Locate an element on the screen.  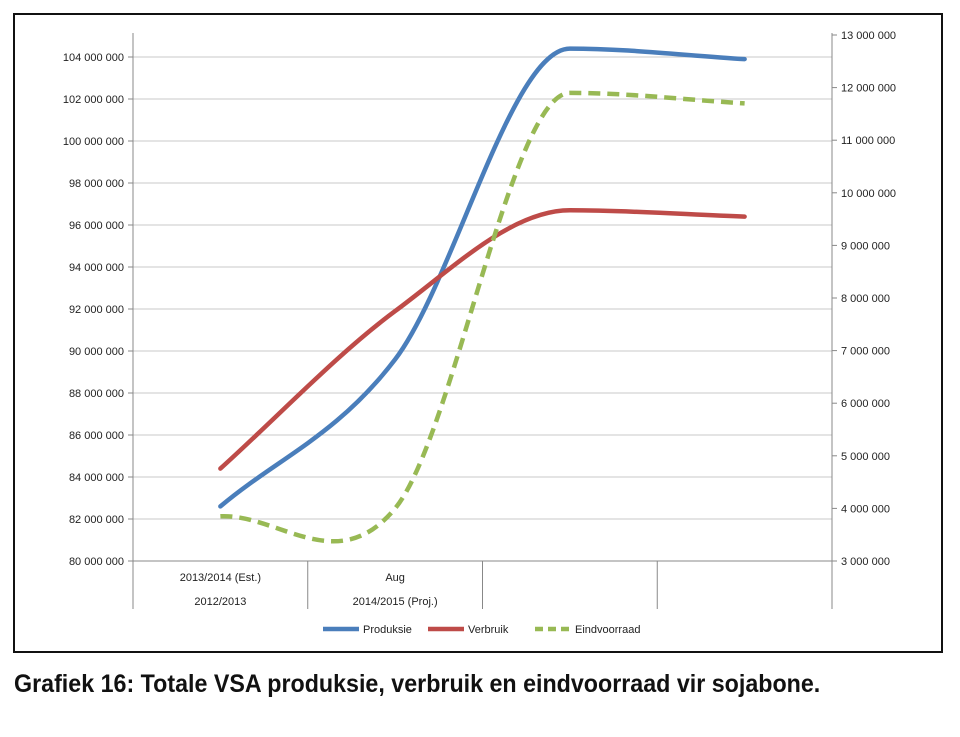
right-tick-label: 11 000 000 is located at coordinates (868, 141).